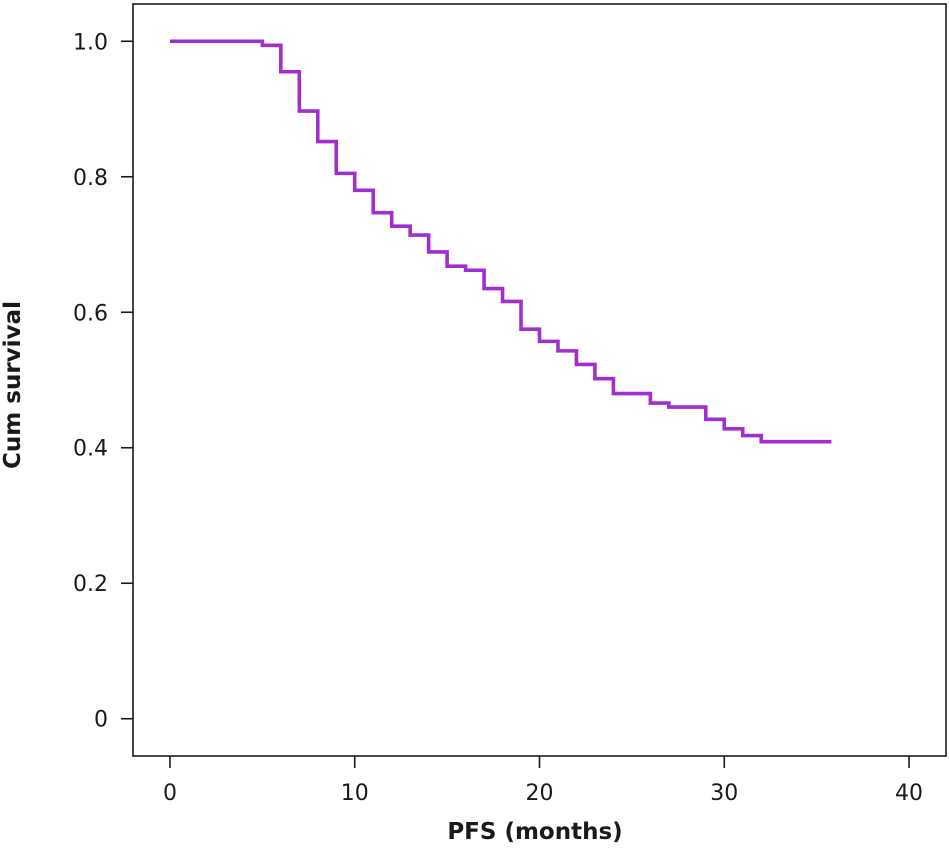 The width and height of the screenshot is (949, 848). Describe the element at coordinates (540, 793) in the screenshot. I see `x-tick-label: 20` at that location.